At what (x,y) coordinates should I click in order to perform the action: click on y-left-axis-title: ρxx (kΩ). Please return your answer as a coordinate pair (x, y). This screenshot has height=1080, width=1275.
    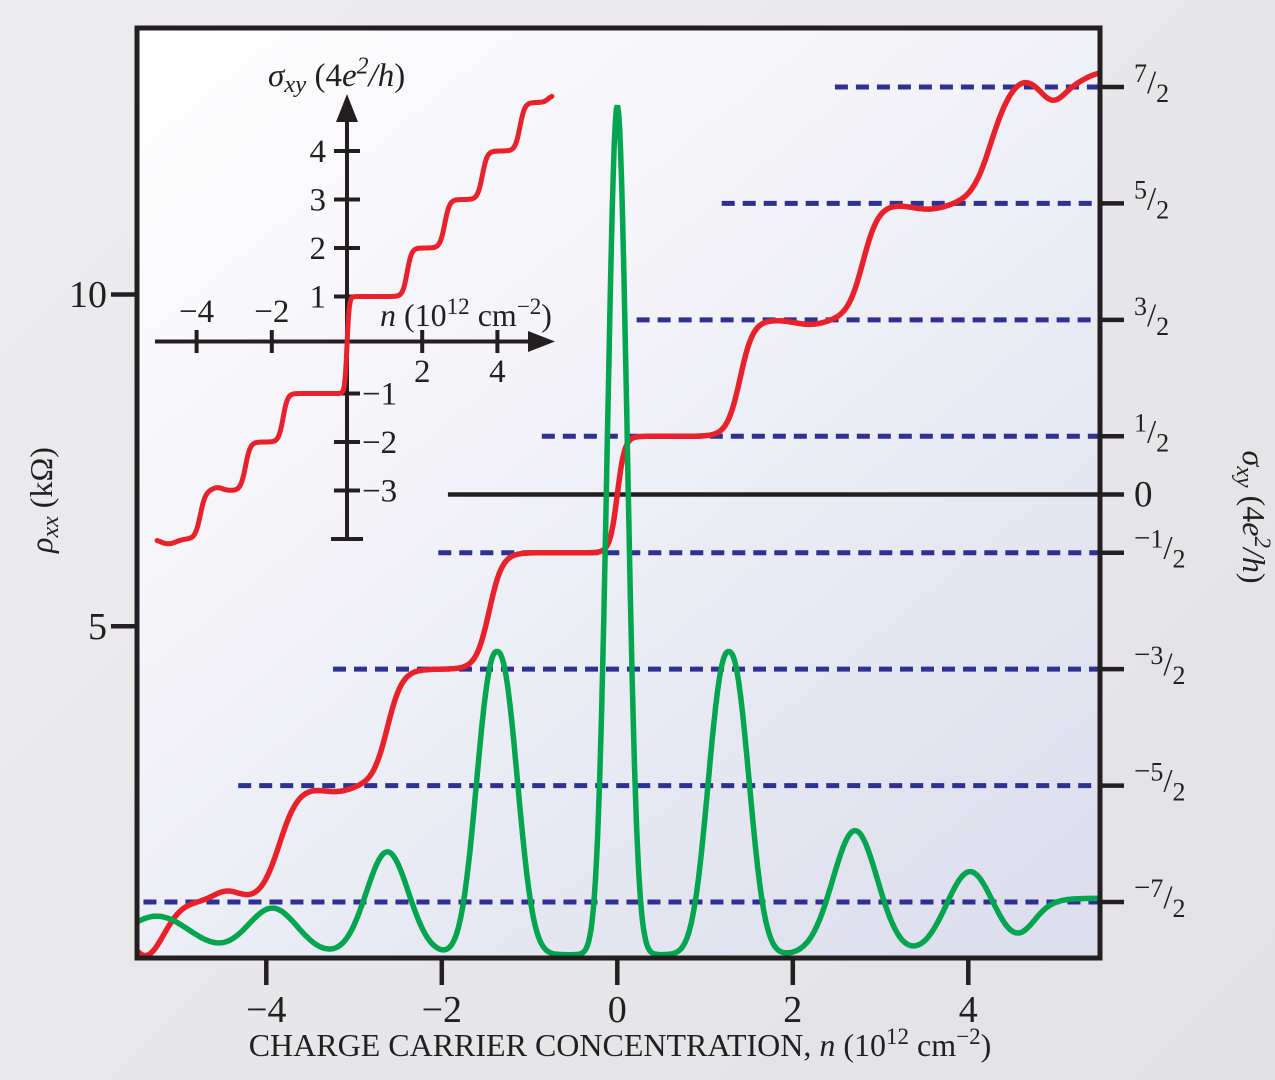
    Looking at the image, I should click on (43, 500).